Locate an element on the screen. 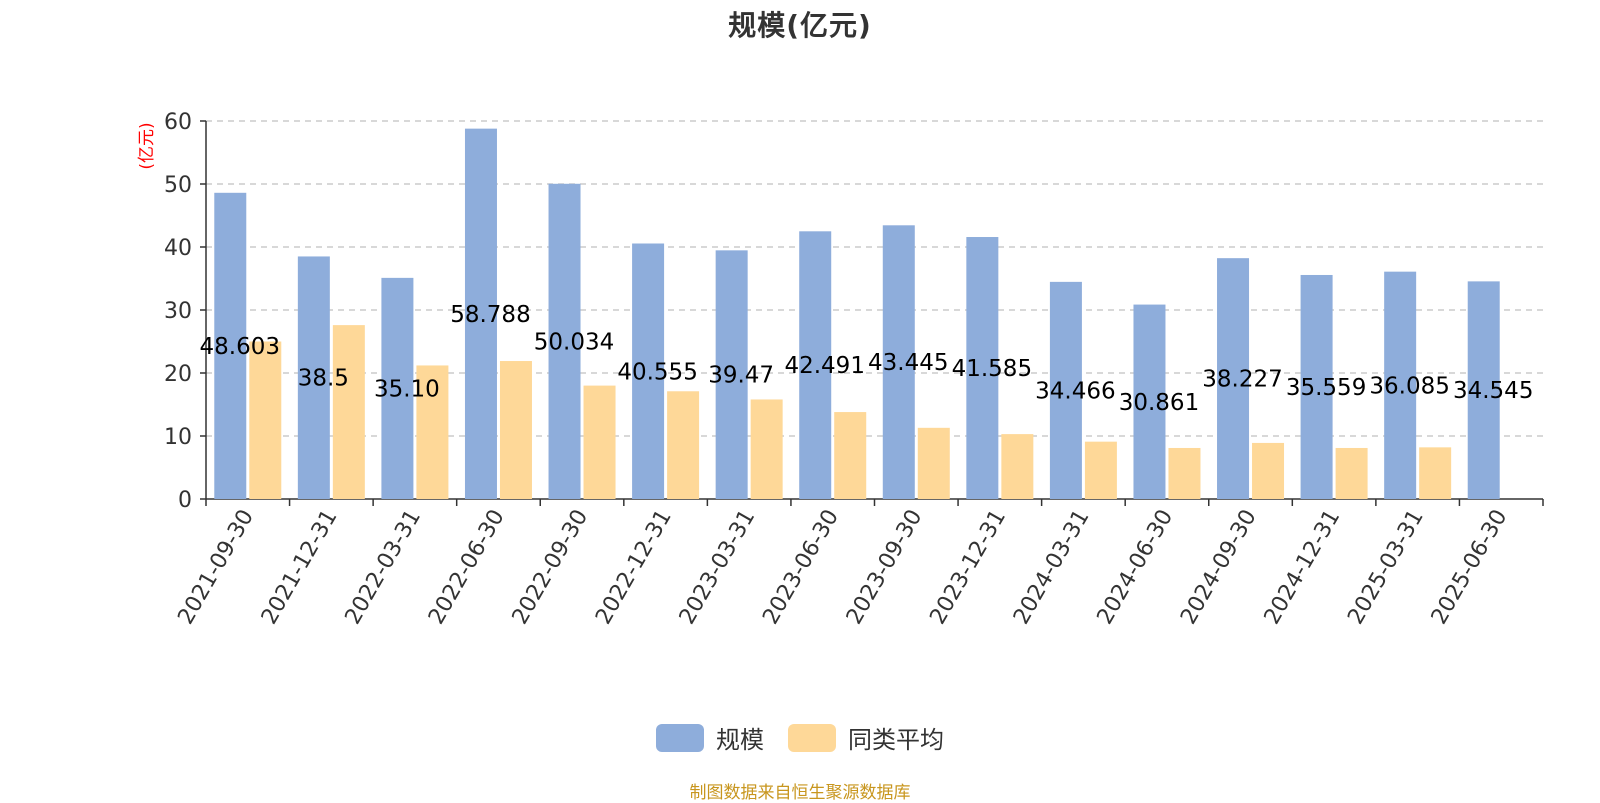 This screenshot has width=1600, height=803. data-label-scale: 50.034 is located at coordinates (574, 342).